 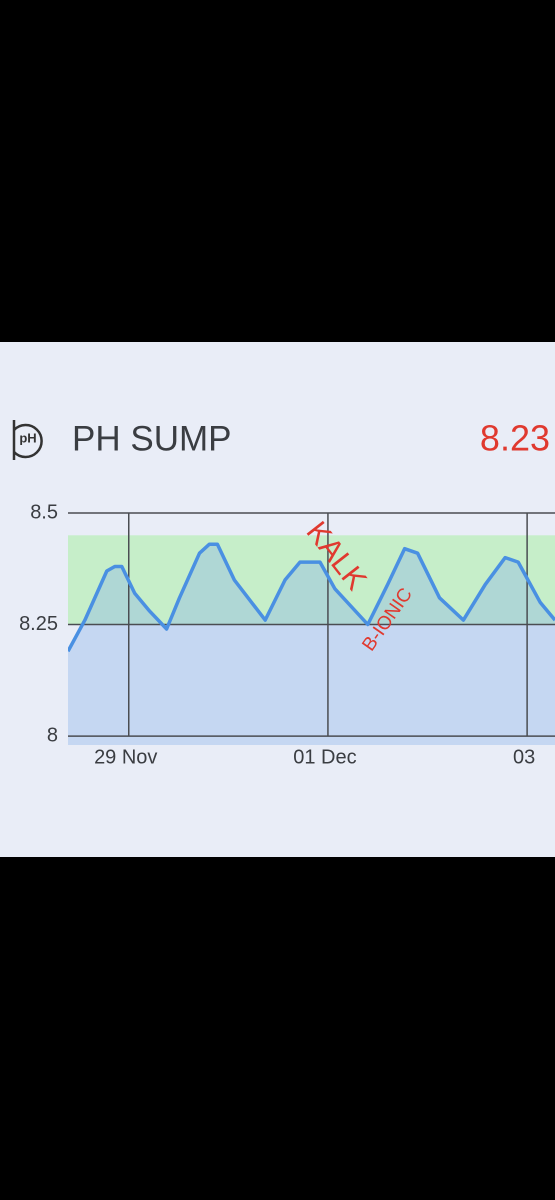 I want to click on x-tick-label: 29 Nov, so click(x=125, y=757).